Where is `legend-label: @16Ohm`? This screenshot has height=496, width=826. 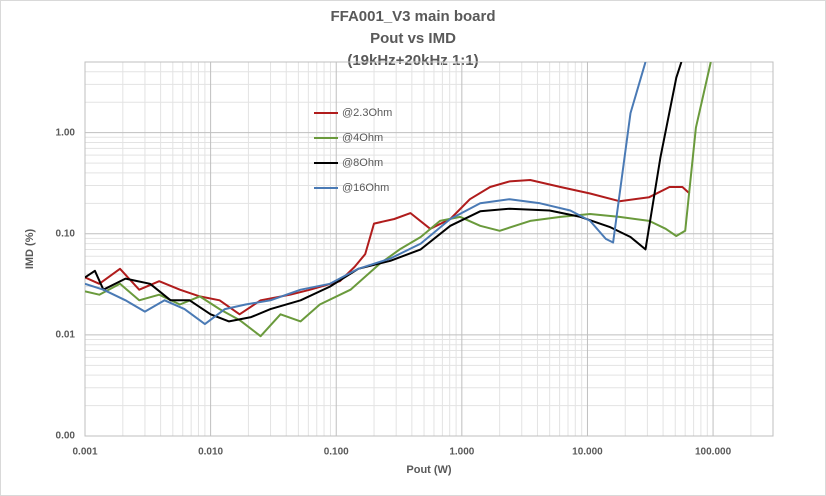 legend-label: @16Ohm is located at coordinates (365, 188).